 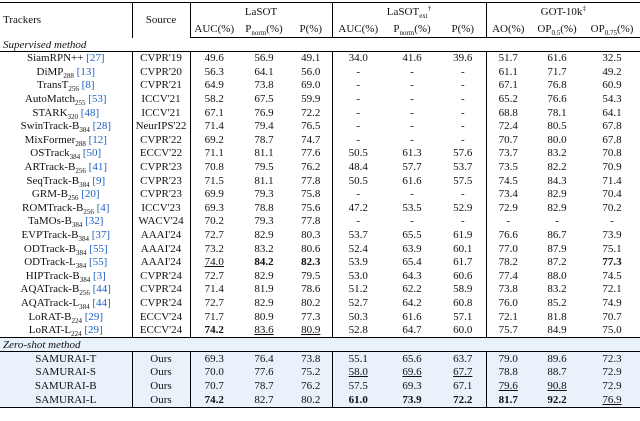 I want to click on value: 80.2, so click(x=311, y=399).